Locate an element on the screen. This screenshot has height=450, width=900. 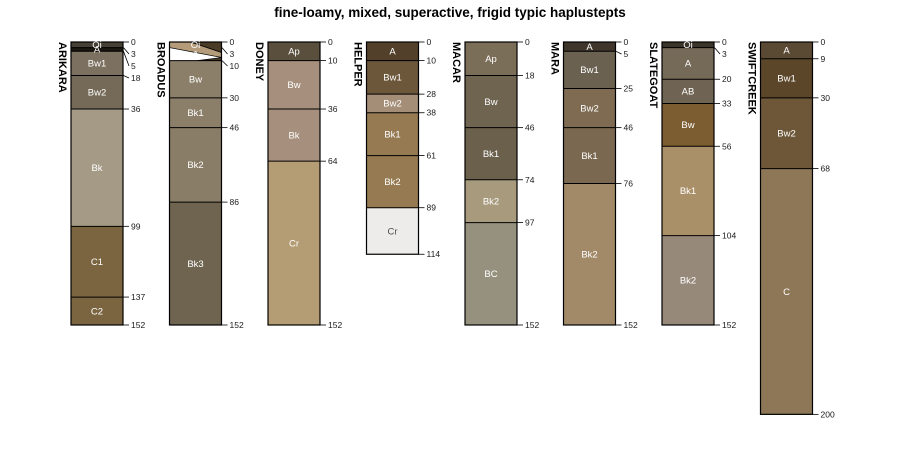
depth-tick-label: 20 is located at coordinates (727, 79).